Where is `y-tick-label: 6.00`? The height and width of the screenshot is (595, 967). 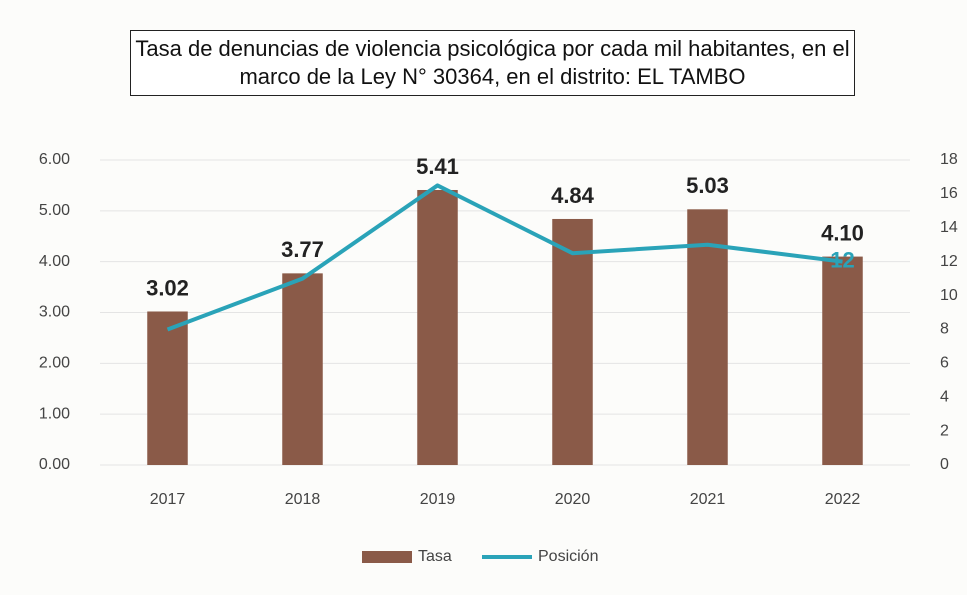
y-tick-label: 6.00 is located at coordinates (54, 159).